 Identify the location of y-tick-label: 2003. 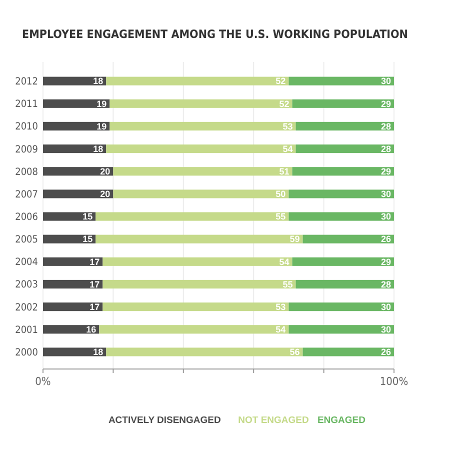
(26, 285).